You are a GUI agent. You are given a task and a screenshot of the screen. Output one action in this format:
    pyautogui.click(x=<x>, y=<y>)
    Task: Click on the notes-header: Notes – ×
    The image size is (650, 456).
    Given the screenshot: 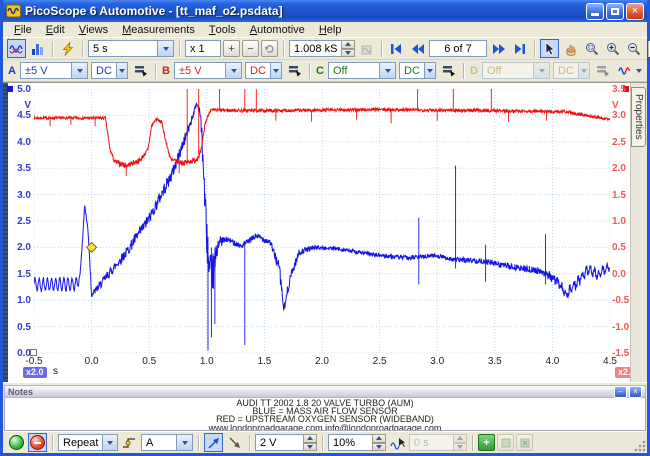 What is the action you would take?
    pyautogui.click(x=325, y=391)
    